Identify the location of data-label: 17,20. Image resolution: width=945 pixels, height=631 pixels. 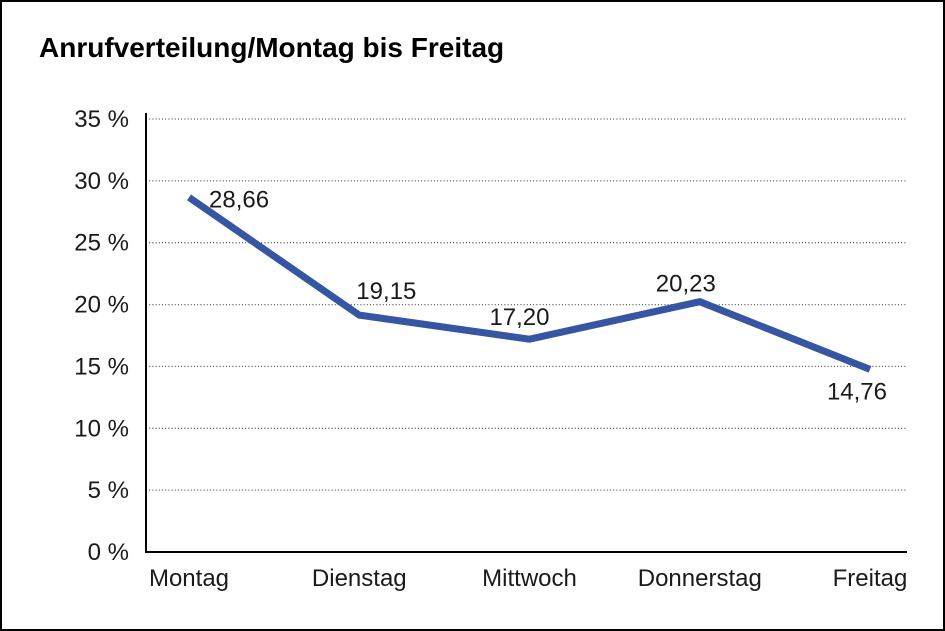
(519, 317).